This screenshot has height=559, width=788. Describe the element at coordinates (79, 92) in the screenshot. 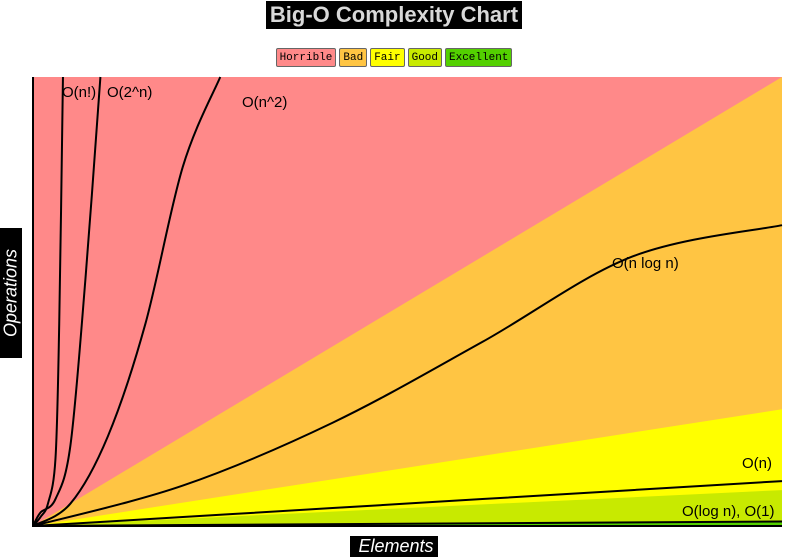

I see `curve-label-o-n: O(n!)` at that location.